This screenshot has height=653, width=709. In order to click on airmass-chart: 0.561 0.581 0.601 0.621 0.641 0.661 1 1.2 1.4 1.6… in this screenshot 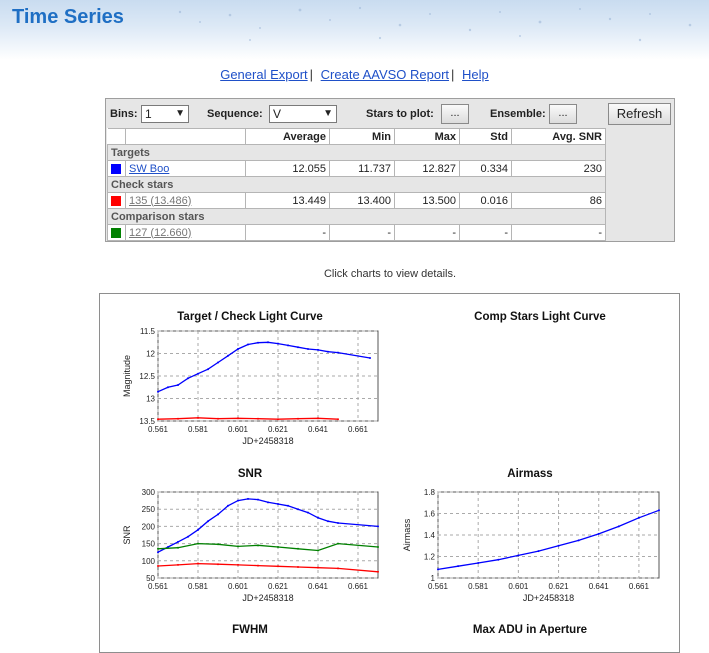, I will do `click(533, 549)`.